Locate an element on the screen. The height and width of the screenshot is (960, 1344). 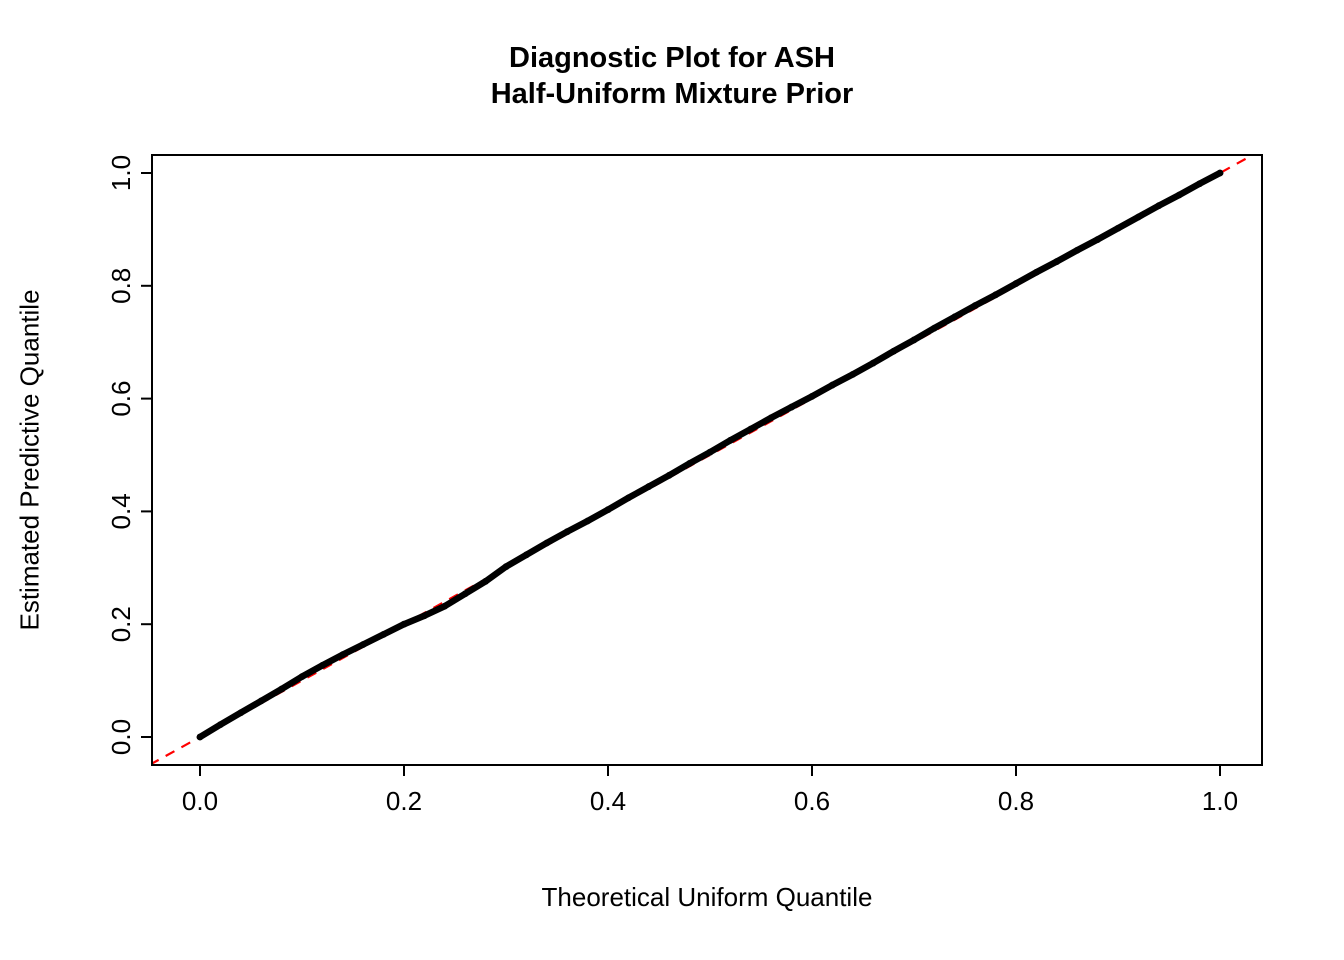
chart-title-line-2: Half-Uniform Mixture Prior is located at coordinates (672, 94).